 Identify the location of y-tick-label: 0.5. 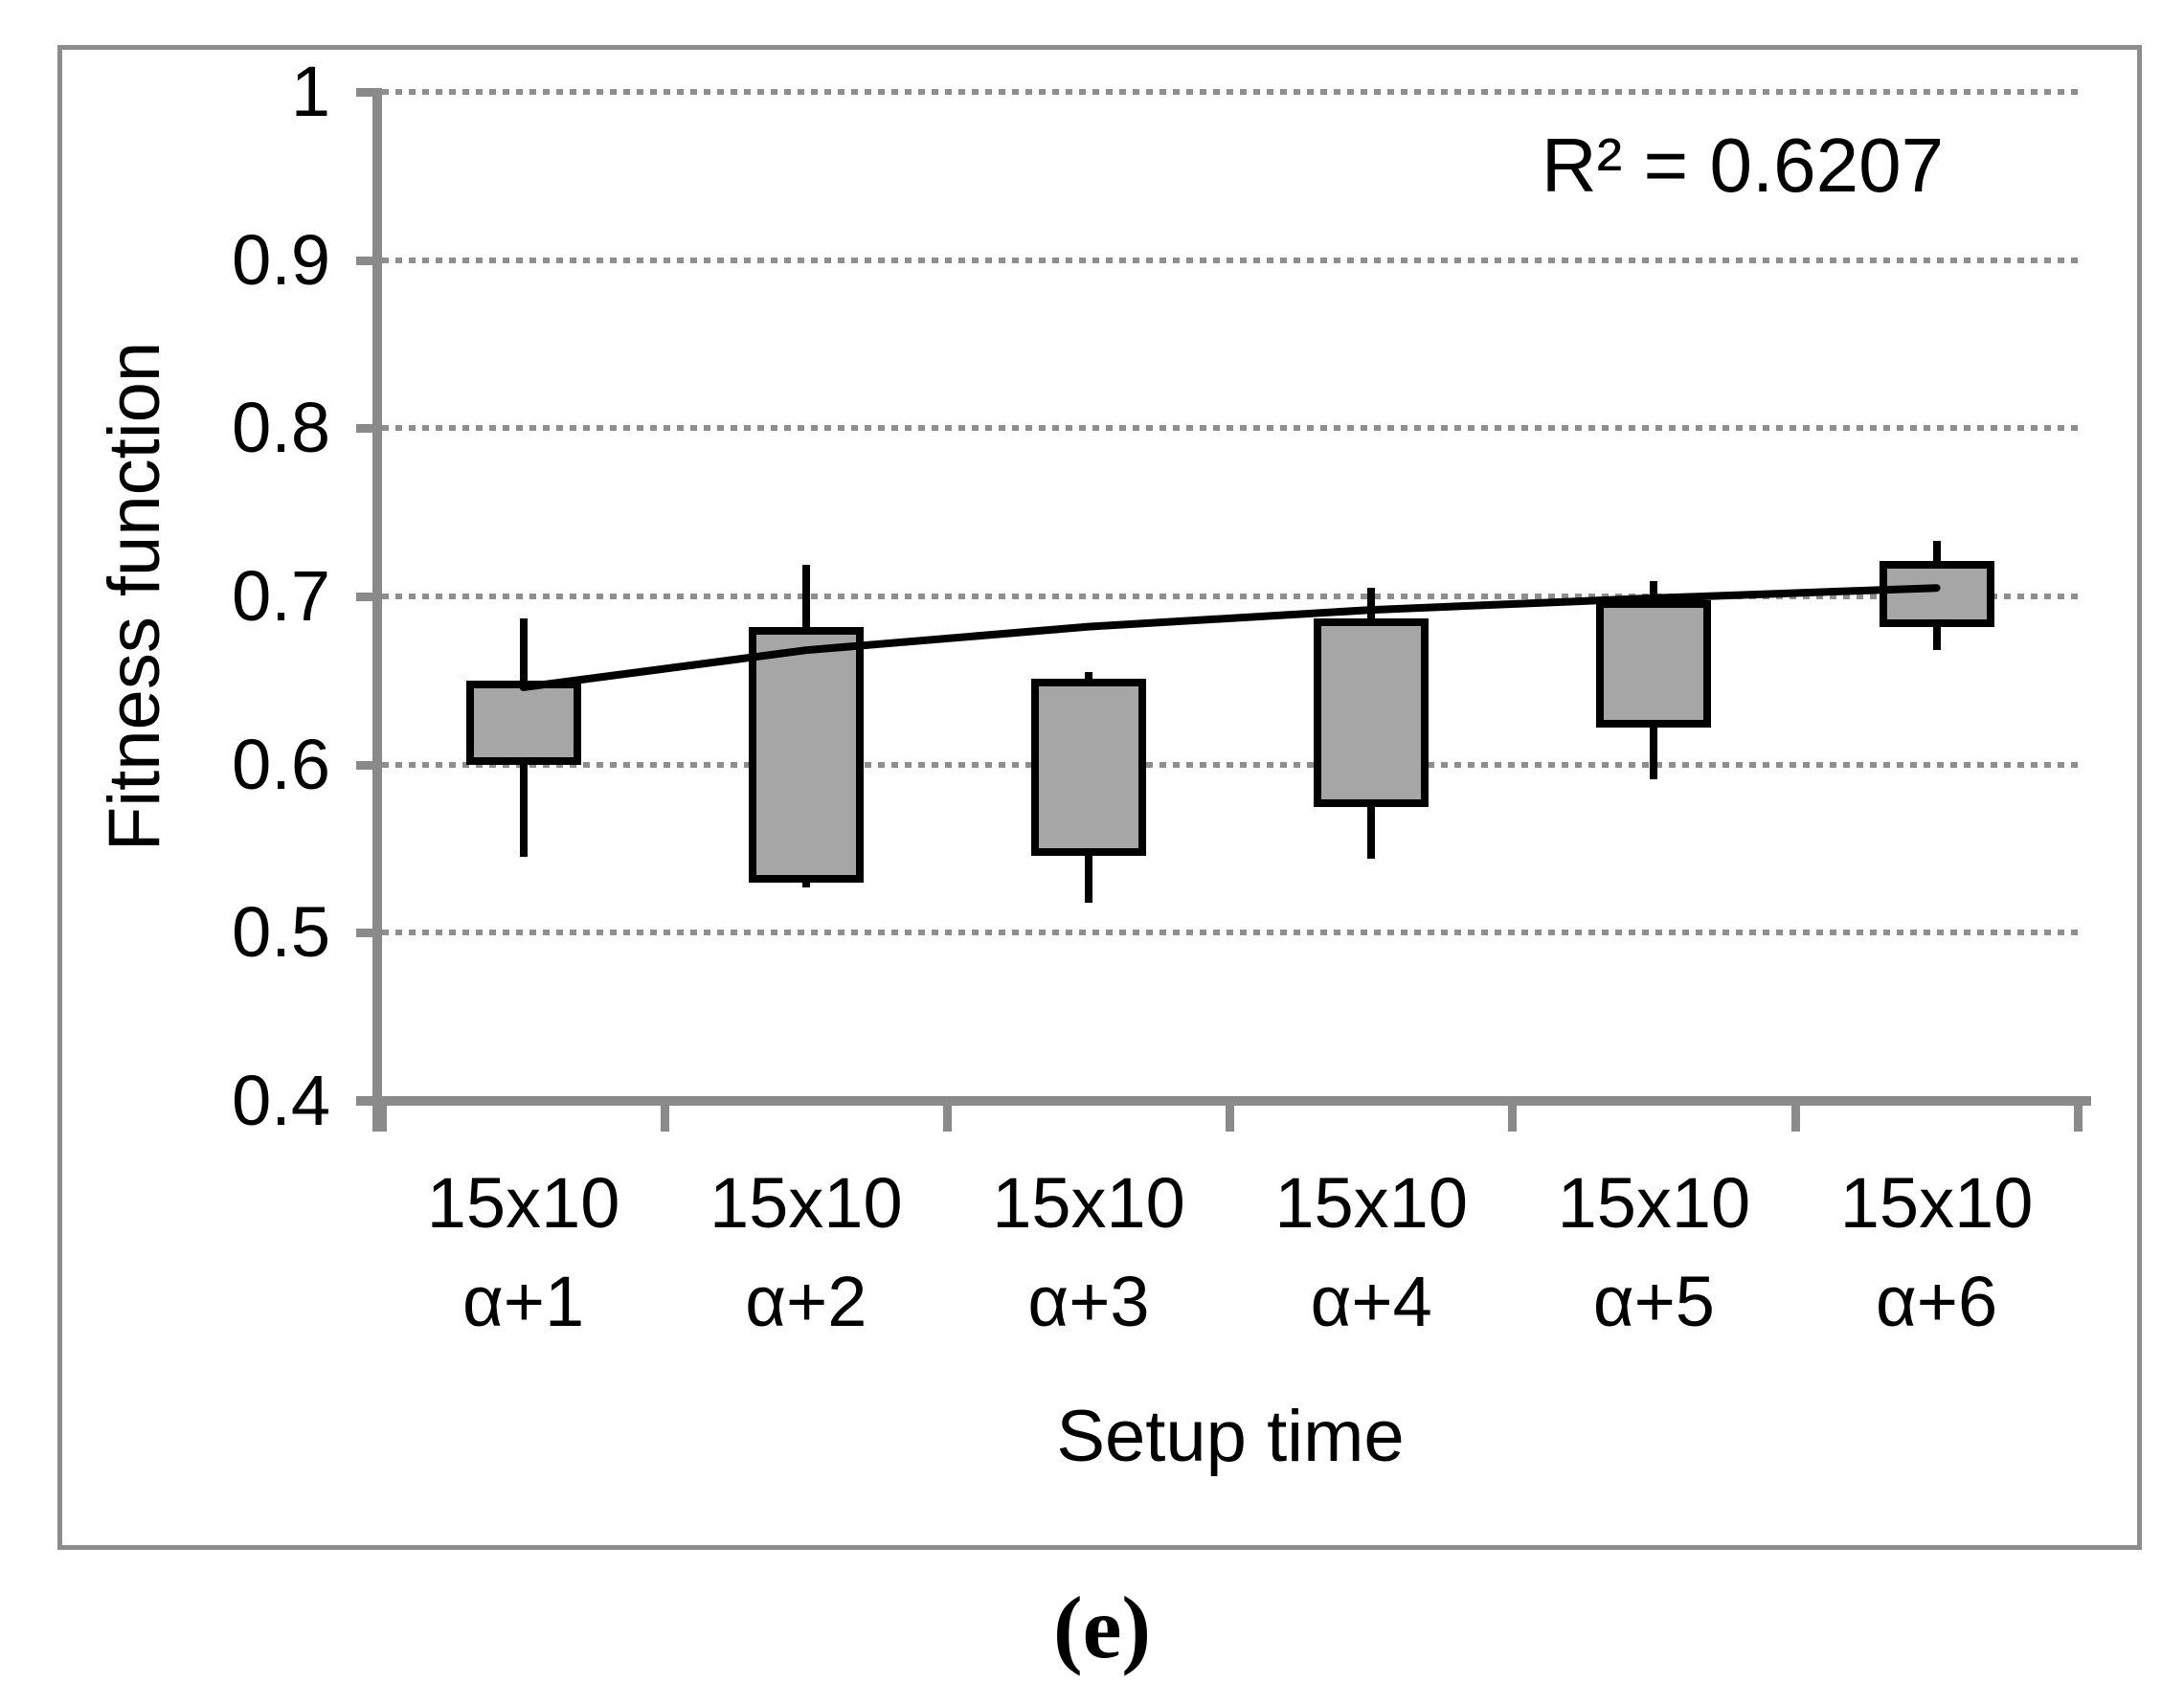
(281, 932).